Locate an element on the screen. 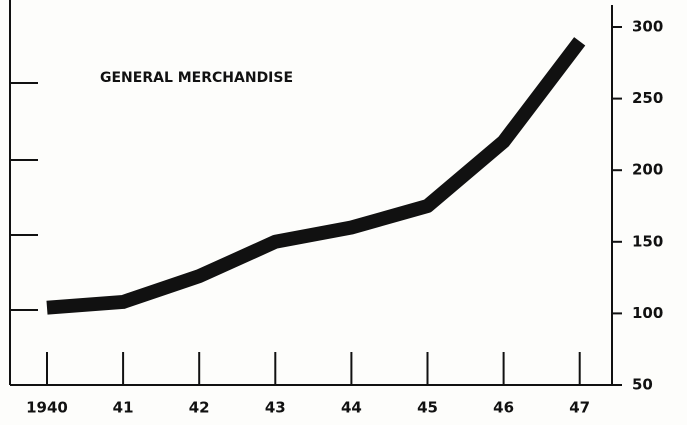 The width and height of the screenshot is (687, 425). y-tick-label: 200 is located at coordinates (647, 170).